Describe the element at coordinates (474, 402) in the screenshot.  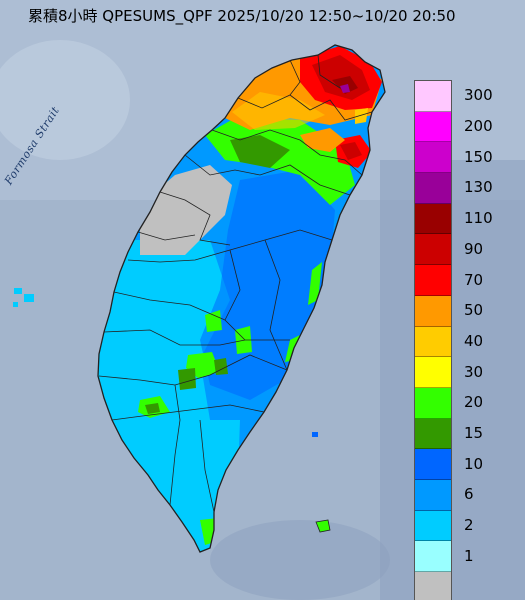
I see `legend-label: 20` at that location.